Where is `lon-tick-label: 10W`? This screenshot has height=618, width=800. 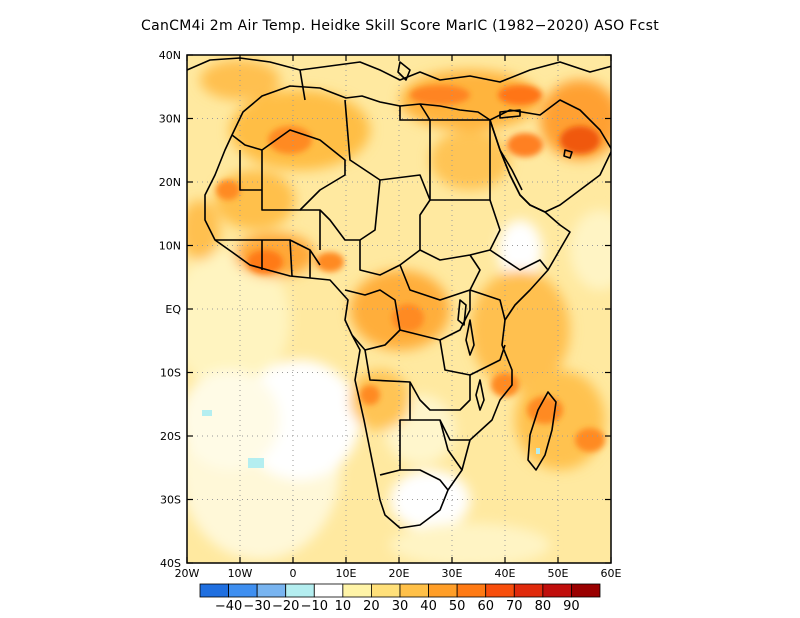
lon-tick-label: 10W is located at coordinates (240, 573).